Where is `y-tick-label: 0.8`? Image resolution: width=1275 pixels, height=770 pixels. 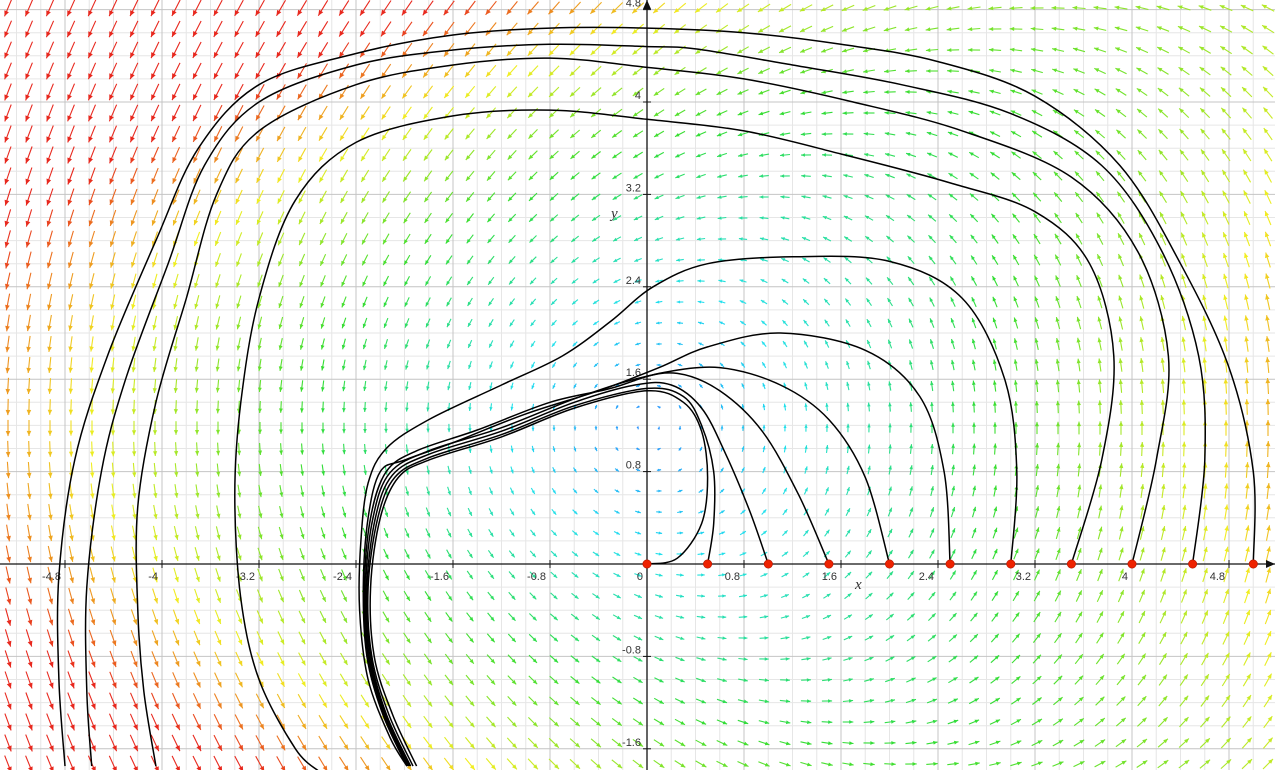 y-tick-label: 0.8 is located at coordinates (633, 466).